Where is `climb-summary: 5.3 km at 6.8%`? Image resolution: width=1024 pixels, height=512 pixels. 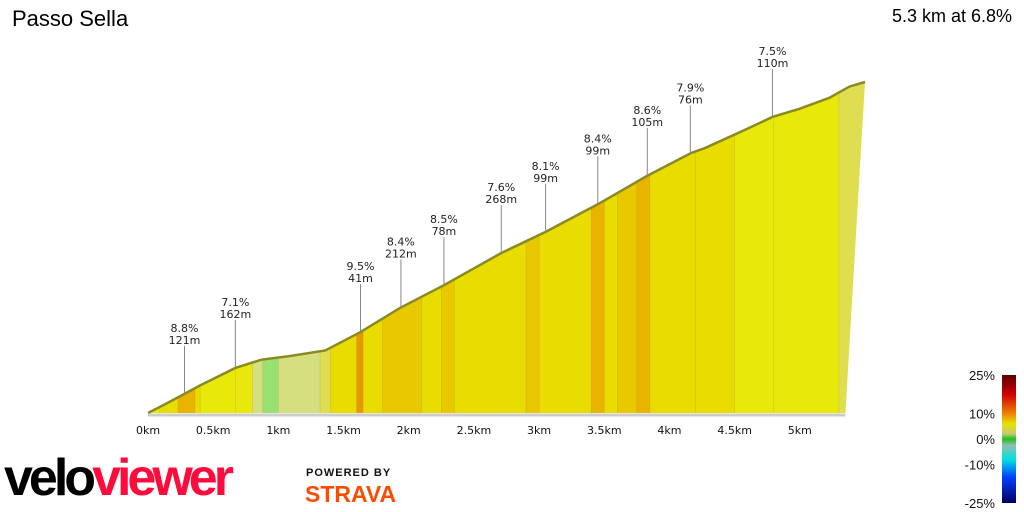
climb-summary: 5.3 km at 6.8% is located at coordinates (951, 16).